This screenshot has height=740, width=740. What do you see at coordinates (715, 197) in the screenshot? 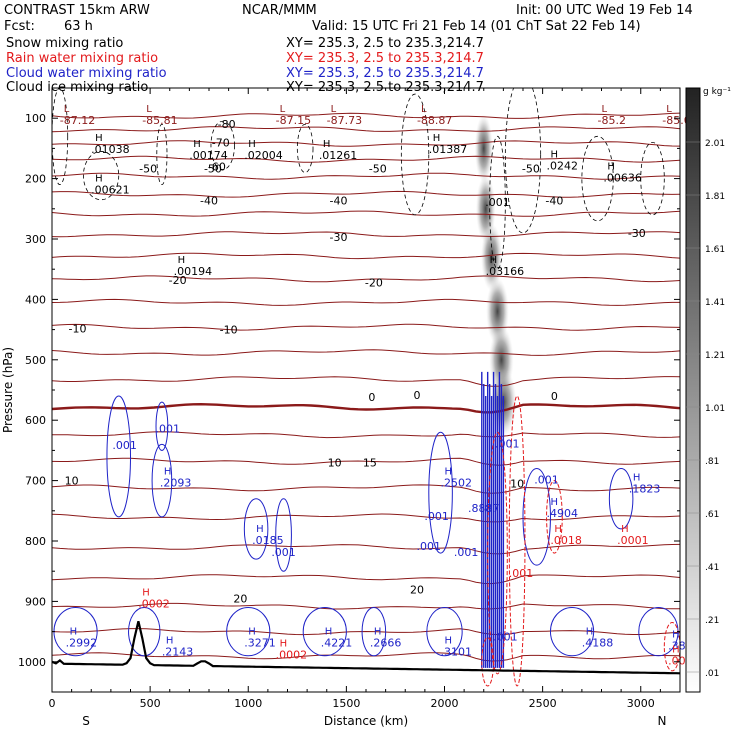
I see `colorbar-label: 1.81` at bounding box center [715, 197].